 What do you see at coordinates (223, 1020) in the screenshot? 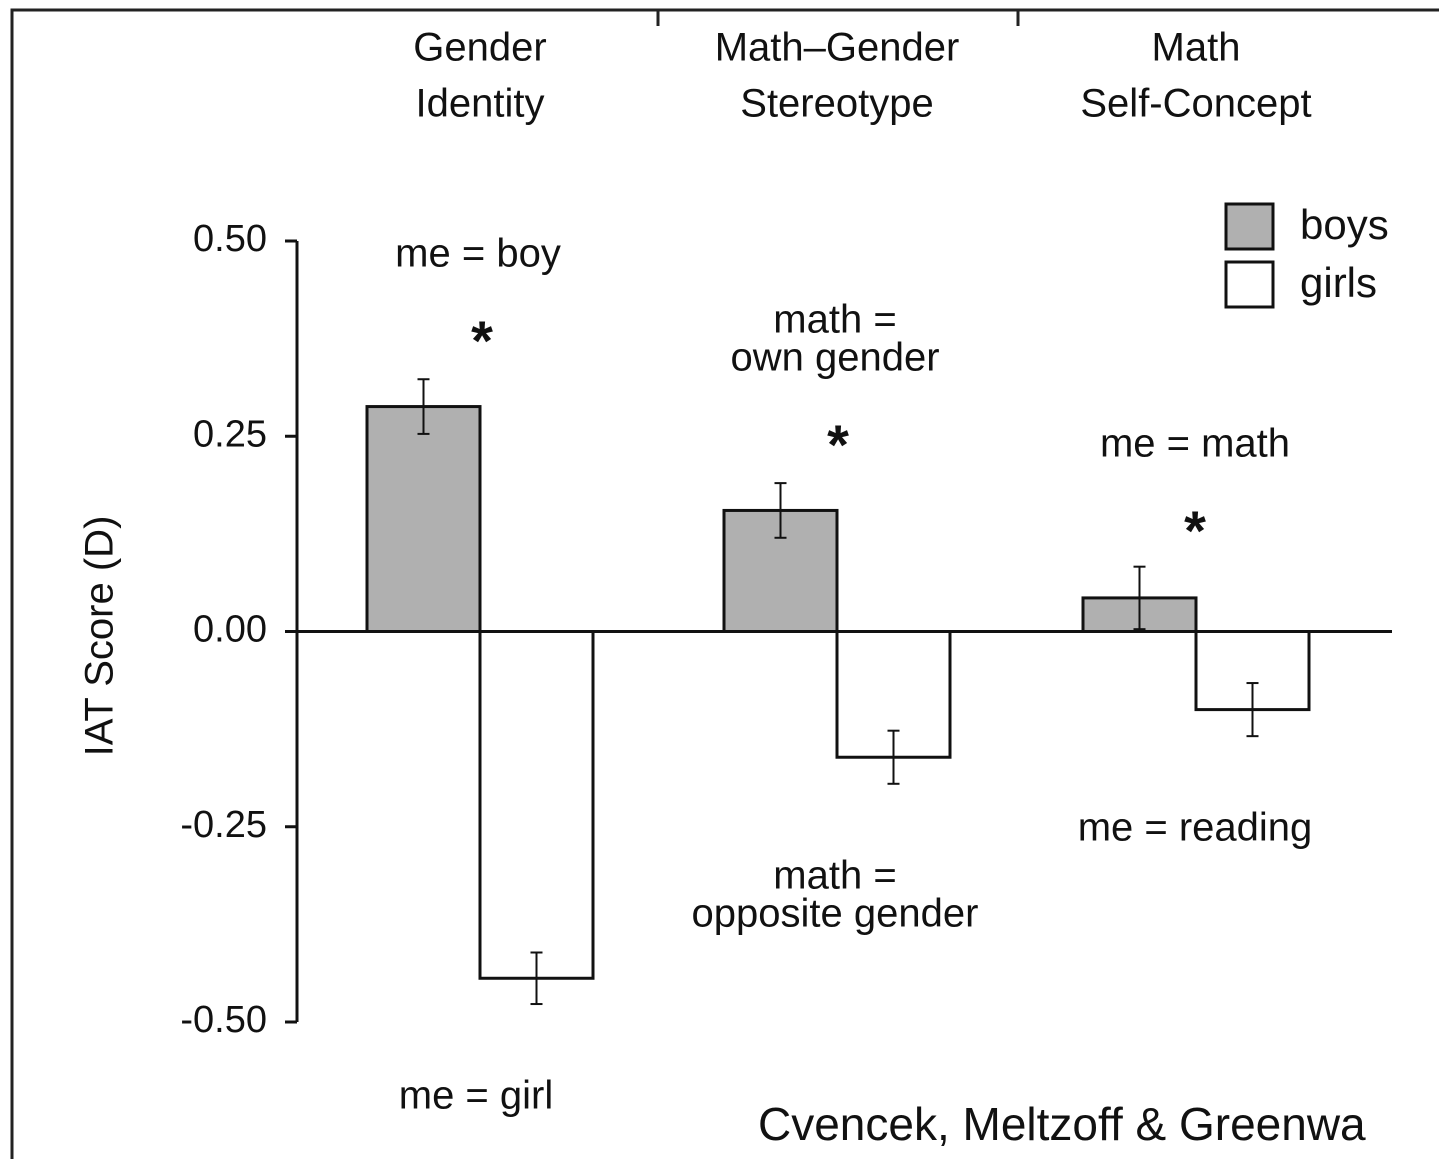
I see `y-tick-label: -0.50` at bounding box center [223, 1020].